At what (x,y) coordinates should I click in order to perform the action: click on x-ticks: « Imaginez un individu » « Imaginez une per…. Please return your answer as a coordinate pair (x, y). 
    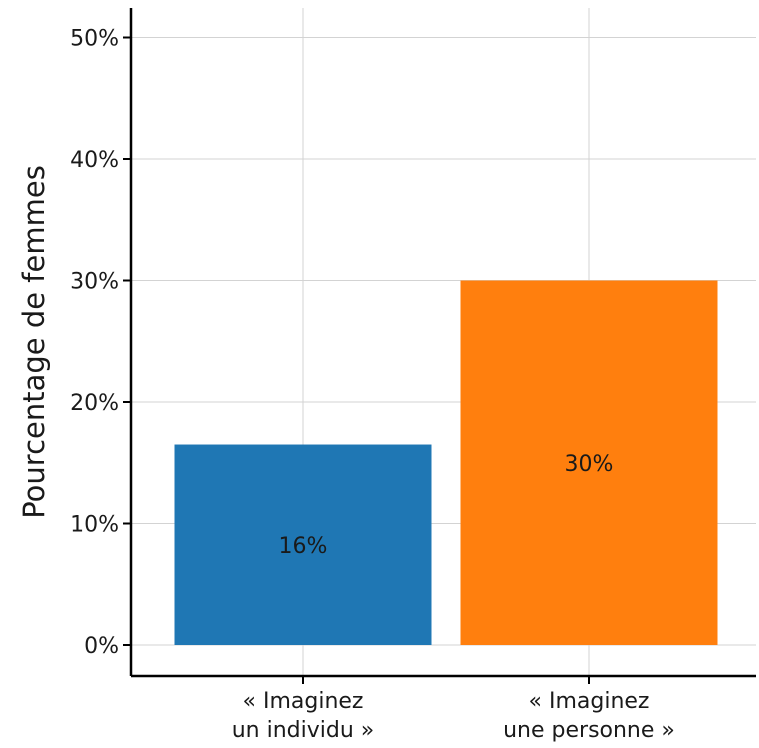
    Looking at the image, I should click on (453, 709).